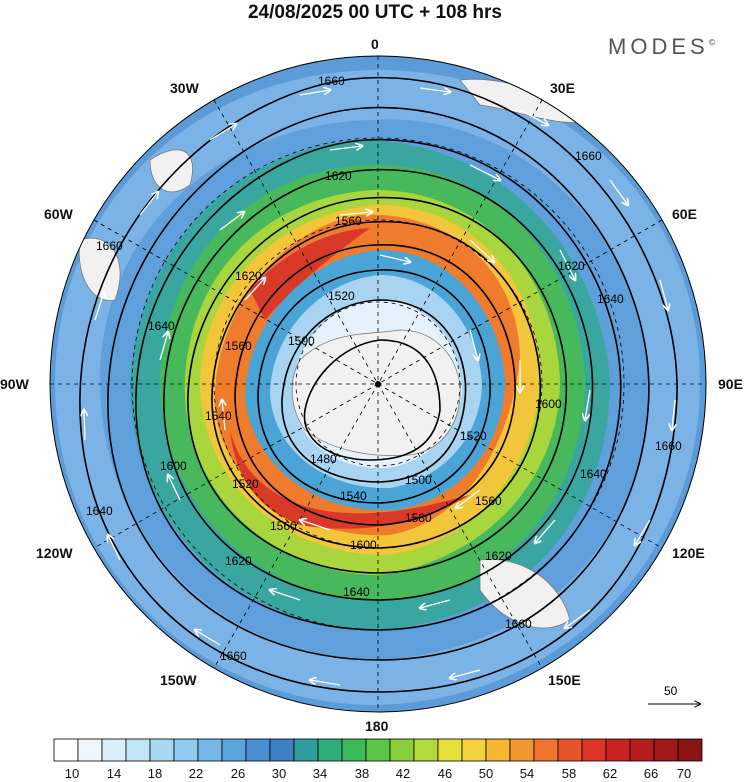 The image size is (750, 782). I want to click on colorbar-tick: 38, so click(362, 773).